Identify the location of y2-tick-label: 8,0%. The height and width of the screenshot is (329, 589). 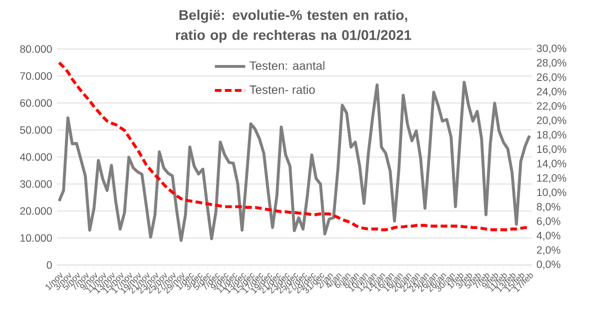
(548, 207).